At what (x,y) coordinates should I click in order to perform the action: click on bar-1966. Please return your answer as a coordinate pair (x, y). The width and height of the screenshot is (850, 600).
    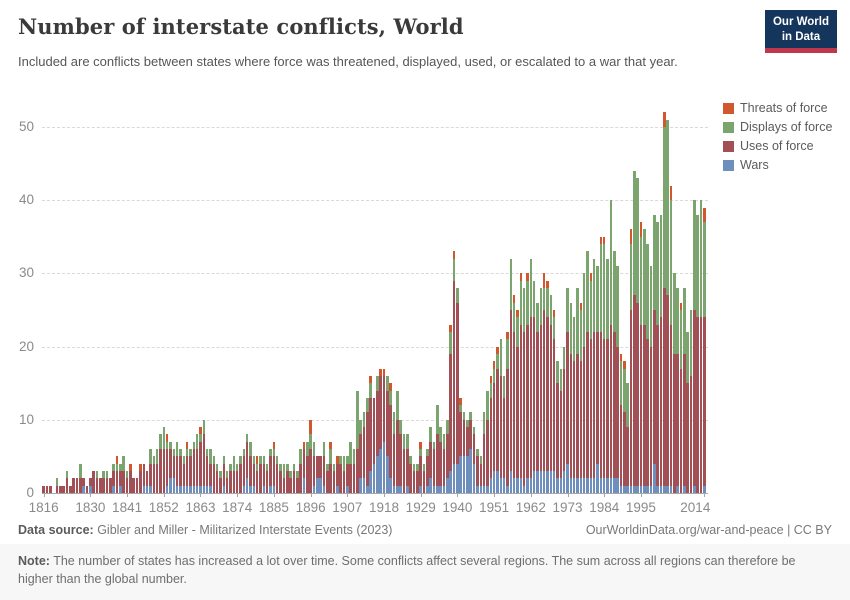
    Looking at the image, I should click on (544, 383).